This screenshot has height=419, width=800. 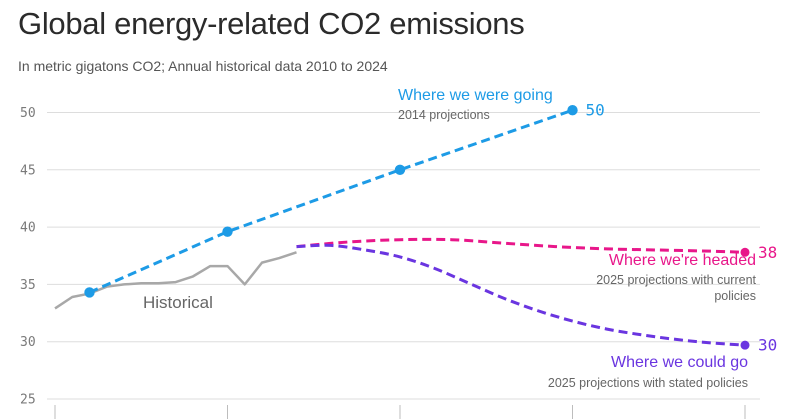 What do you see at coordinates (28, 285) in the screenshot?
I see `y-tick-label: 35` at bounding box center [28, 285].